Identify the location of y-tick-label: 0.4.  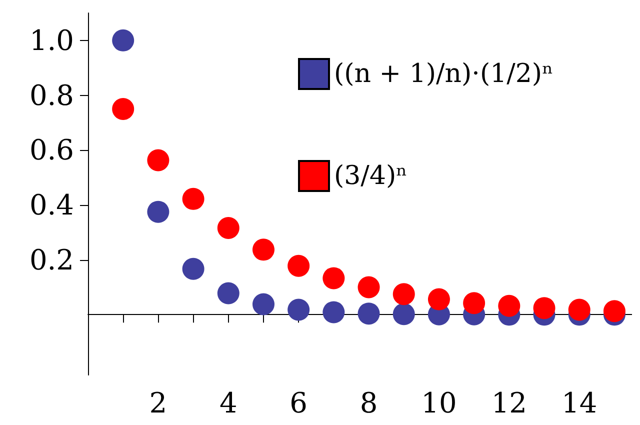
(51, 205).